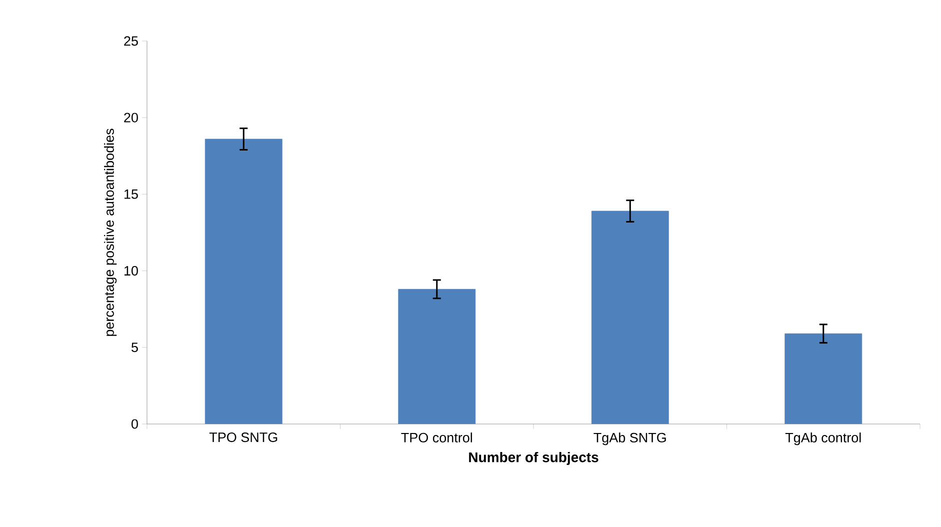 This screenshot has height=527, width=941. I want to click on y-tick-label: 25, so click(131, 41).